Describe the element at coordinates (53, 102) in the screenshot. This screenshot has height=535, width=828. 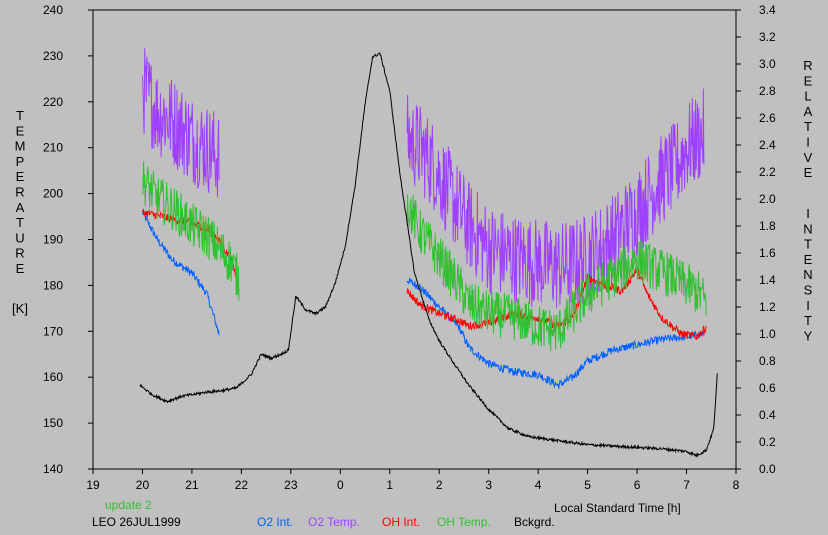
I see `left-y-tick-label: 220` at that location.